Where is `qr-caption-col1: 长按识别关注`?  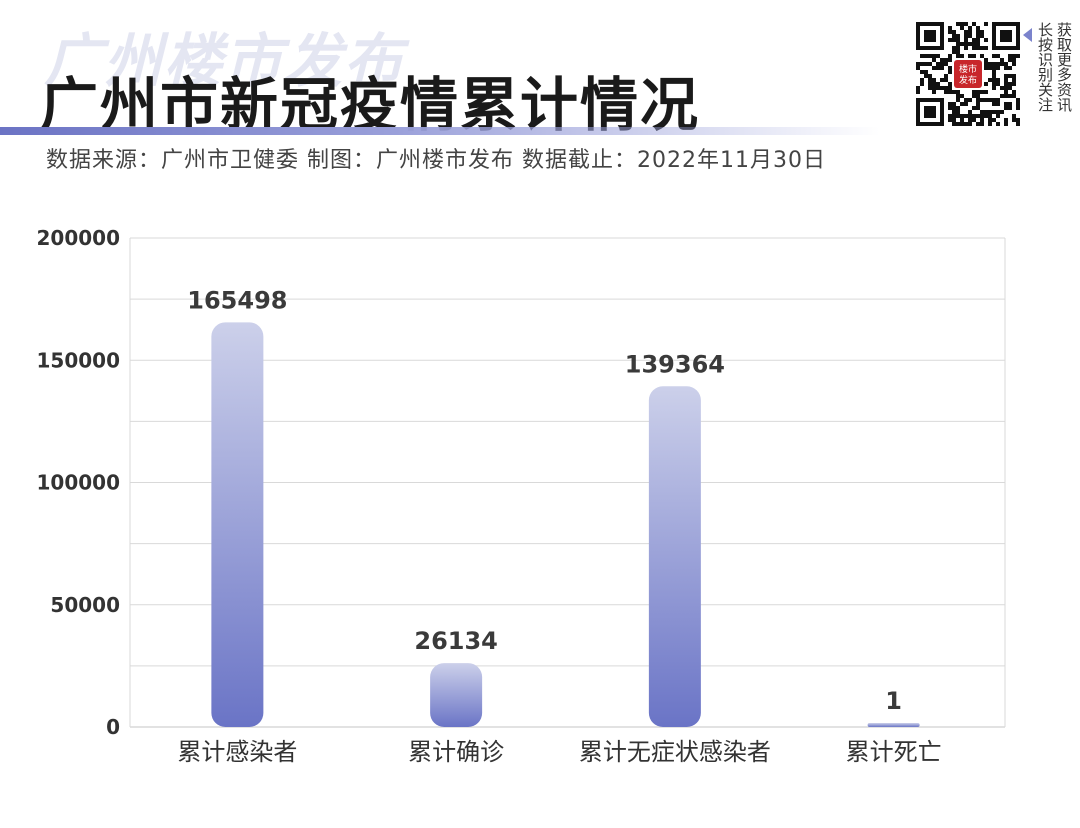
qr-caption-col1: 长按识别关注 is located at coordinates (1045, 67).